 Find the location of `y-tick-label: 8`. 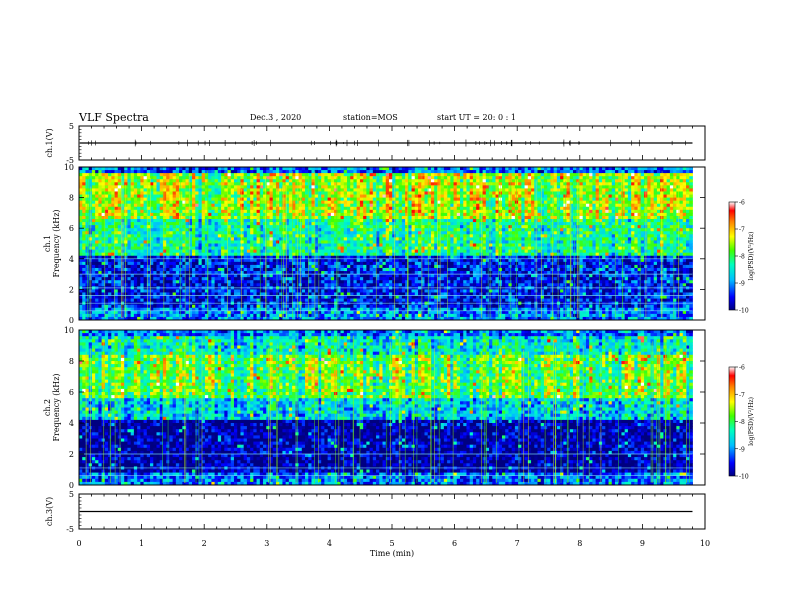

y-tick-label: 8 is located at coordinates (71, 198).